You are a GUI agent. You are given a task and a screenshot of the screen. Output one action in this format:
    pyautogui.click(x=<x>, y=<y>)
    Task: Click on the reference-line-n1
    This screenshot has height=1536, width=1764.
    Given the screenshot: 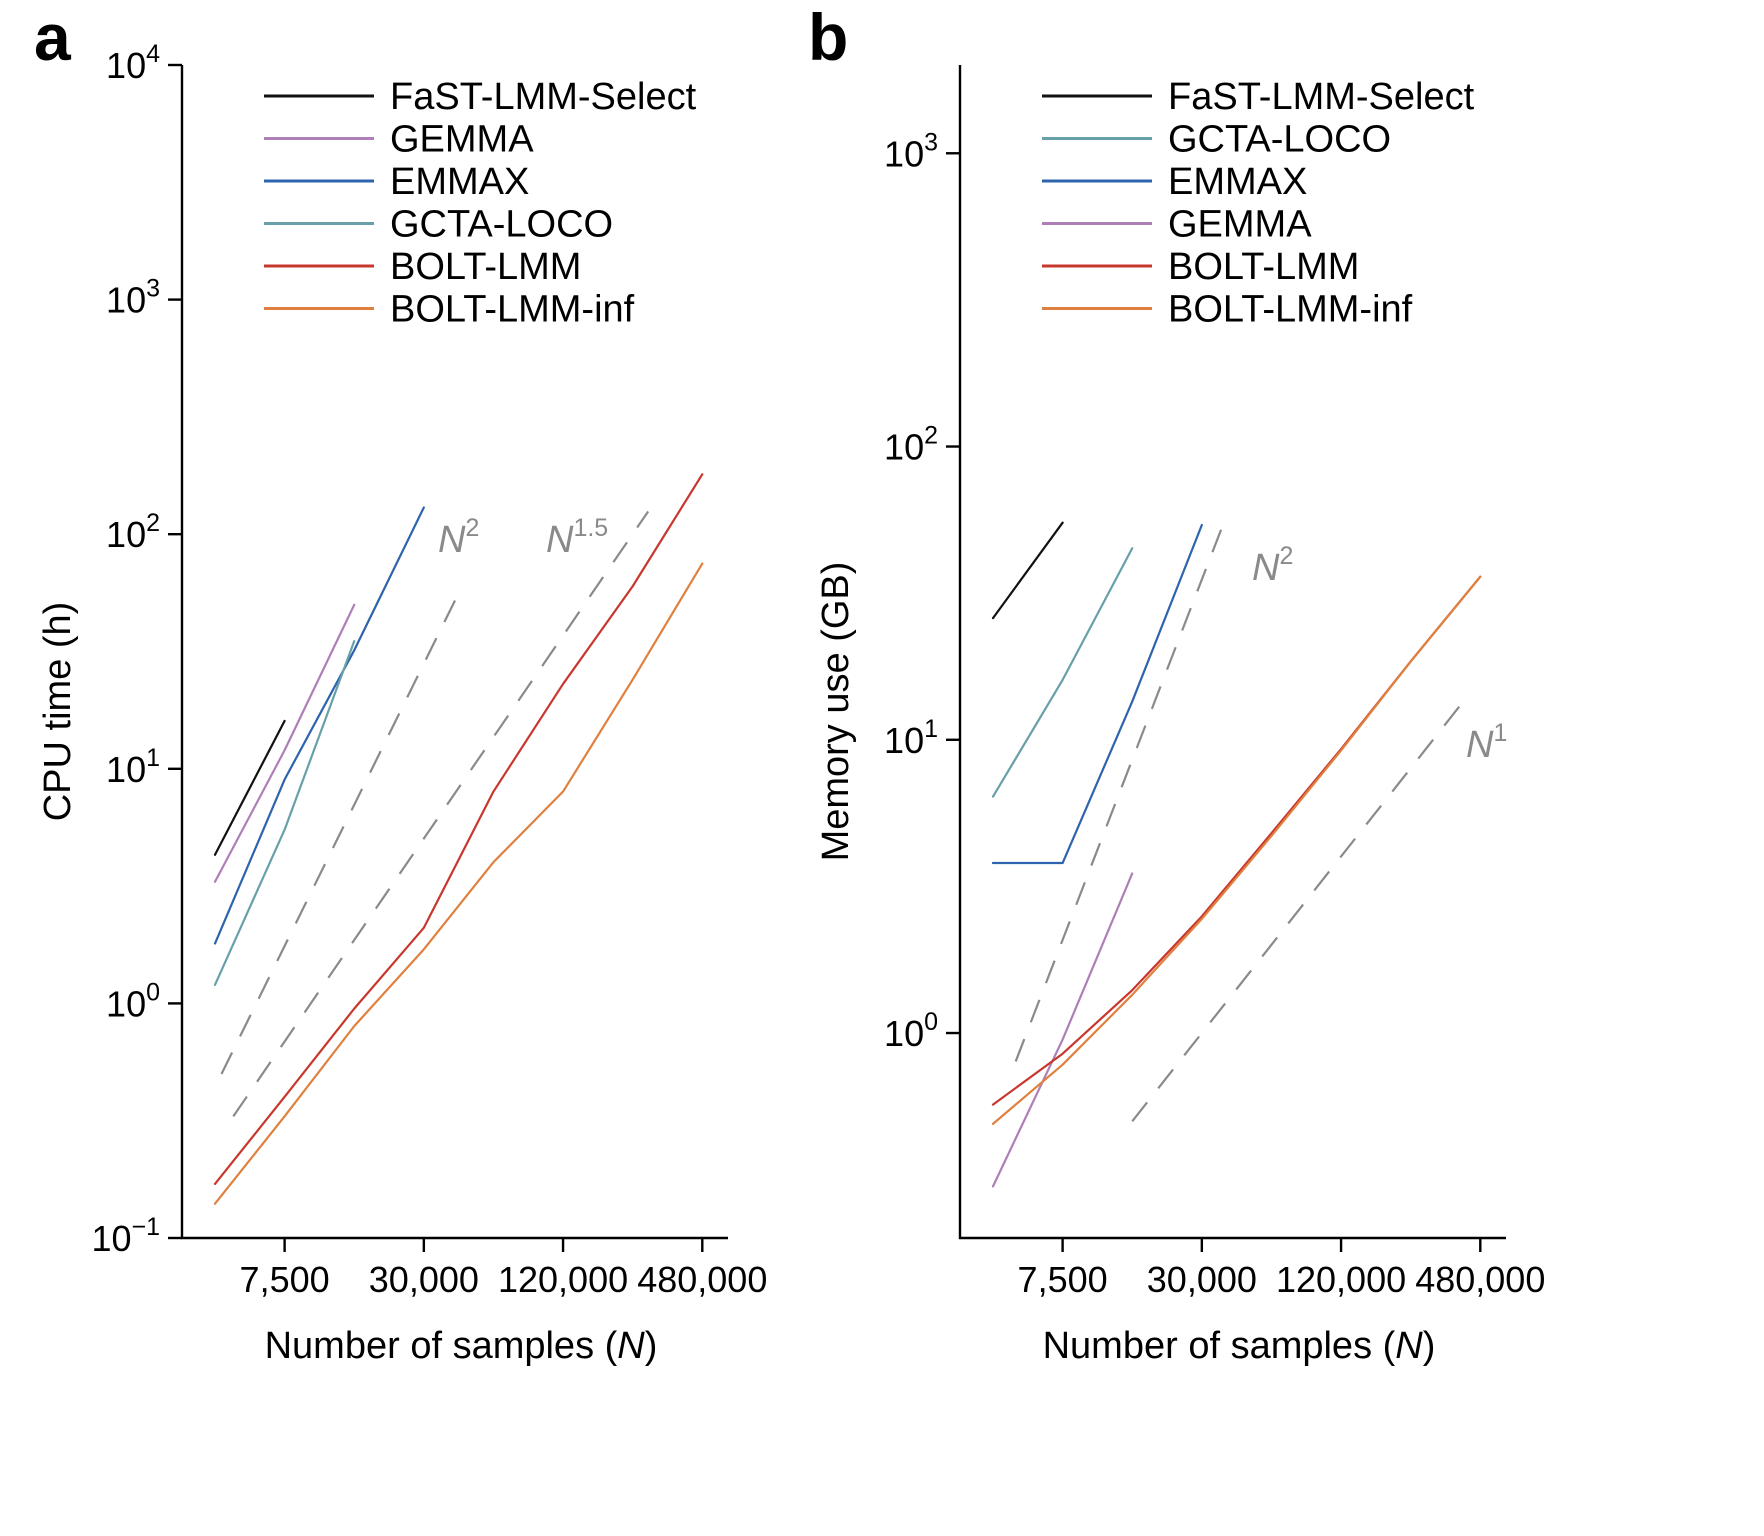 What is the action you would take?
    pyautogui.click(x=1299, y=909)
    